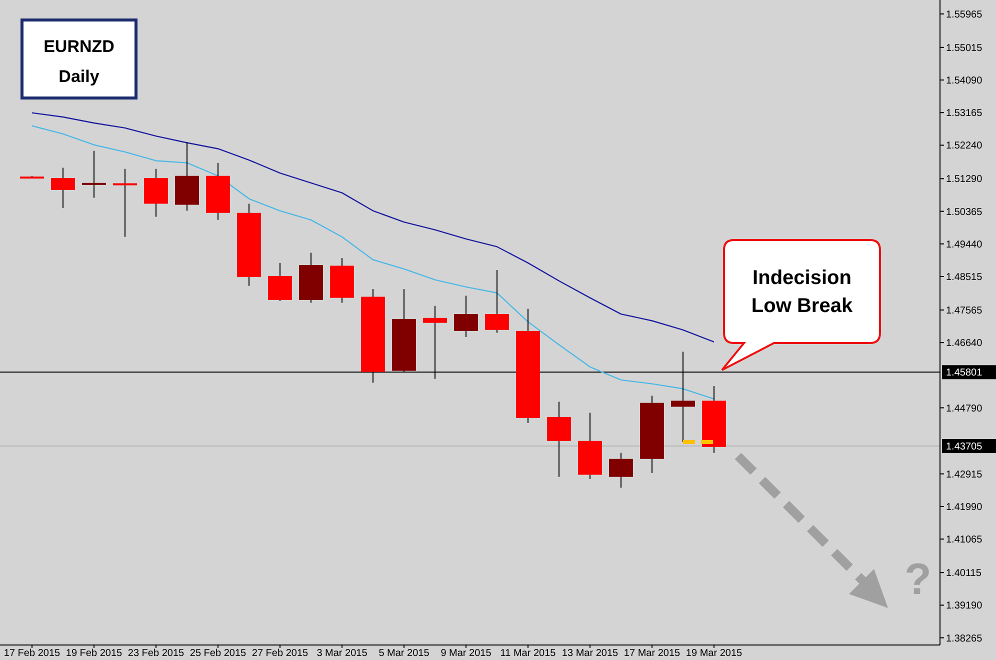 The height and width of the screenshot is (660, 996). Describe the element at coordinates (218, 653) in the screenshot. I see `x-tick-label: 25 Feb 2015` at that location.